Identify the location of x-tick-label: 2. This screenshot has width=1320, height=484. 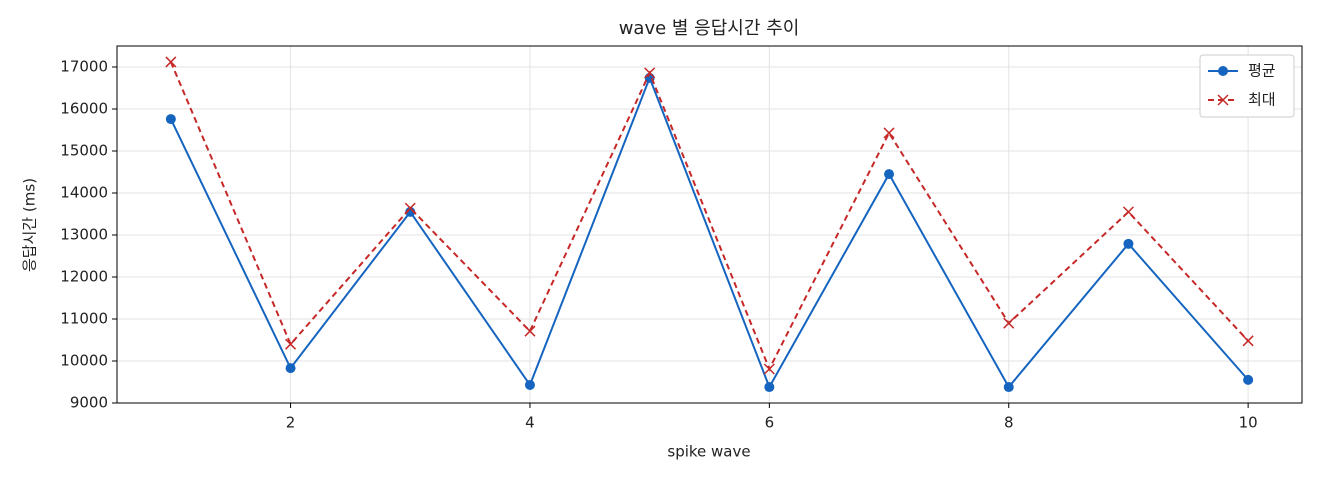
(291, 423).